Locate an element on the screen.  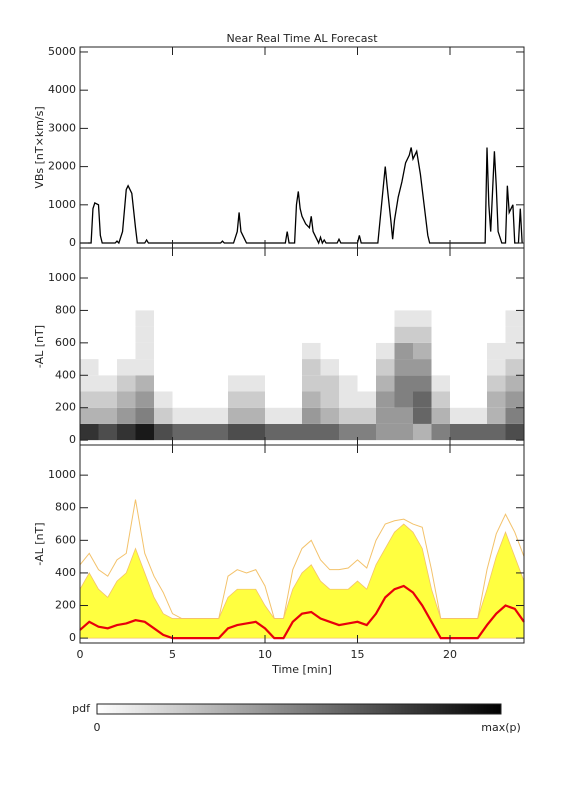
y-tick-label: 200 is located at coordinates (65, 605).